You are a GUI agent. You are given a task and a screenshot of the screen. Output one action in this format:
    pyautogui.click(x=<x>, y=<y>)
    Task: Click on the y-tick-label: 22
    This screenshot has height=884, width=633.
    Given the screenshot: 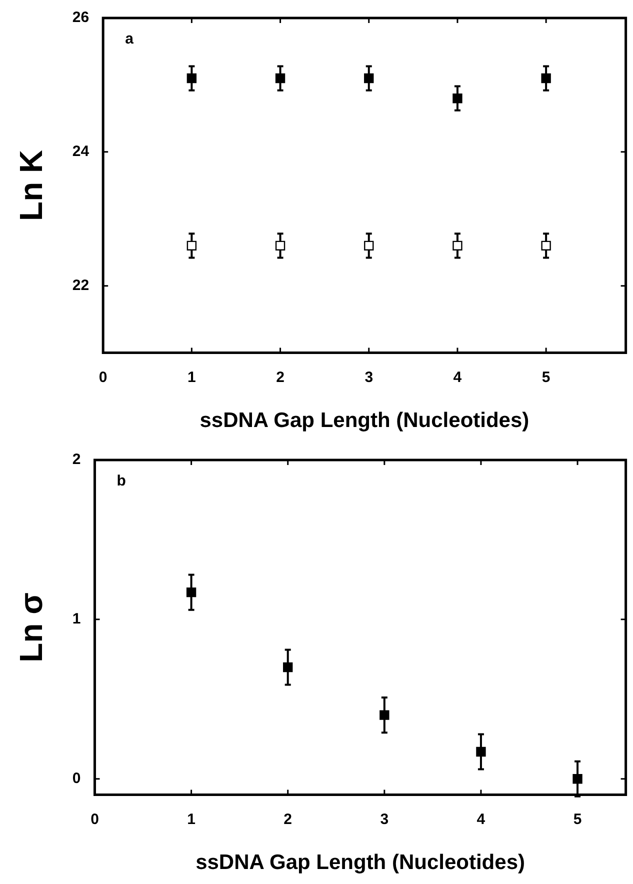 What is the action you would take?
    pyautogui.click(x=81, y=285)
    